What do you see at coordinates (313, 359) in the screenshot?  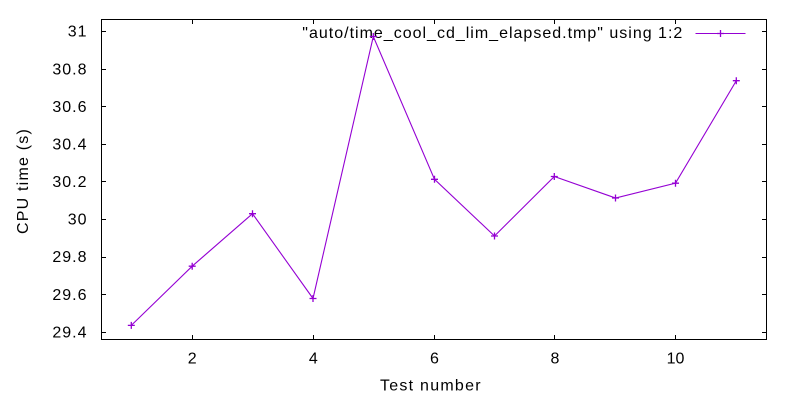 I see `svg-text: 4` at bounding box center [313, 359].